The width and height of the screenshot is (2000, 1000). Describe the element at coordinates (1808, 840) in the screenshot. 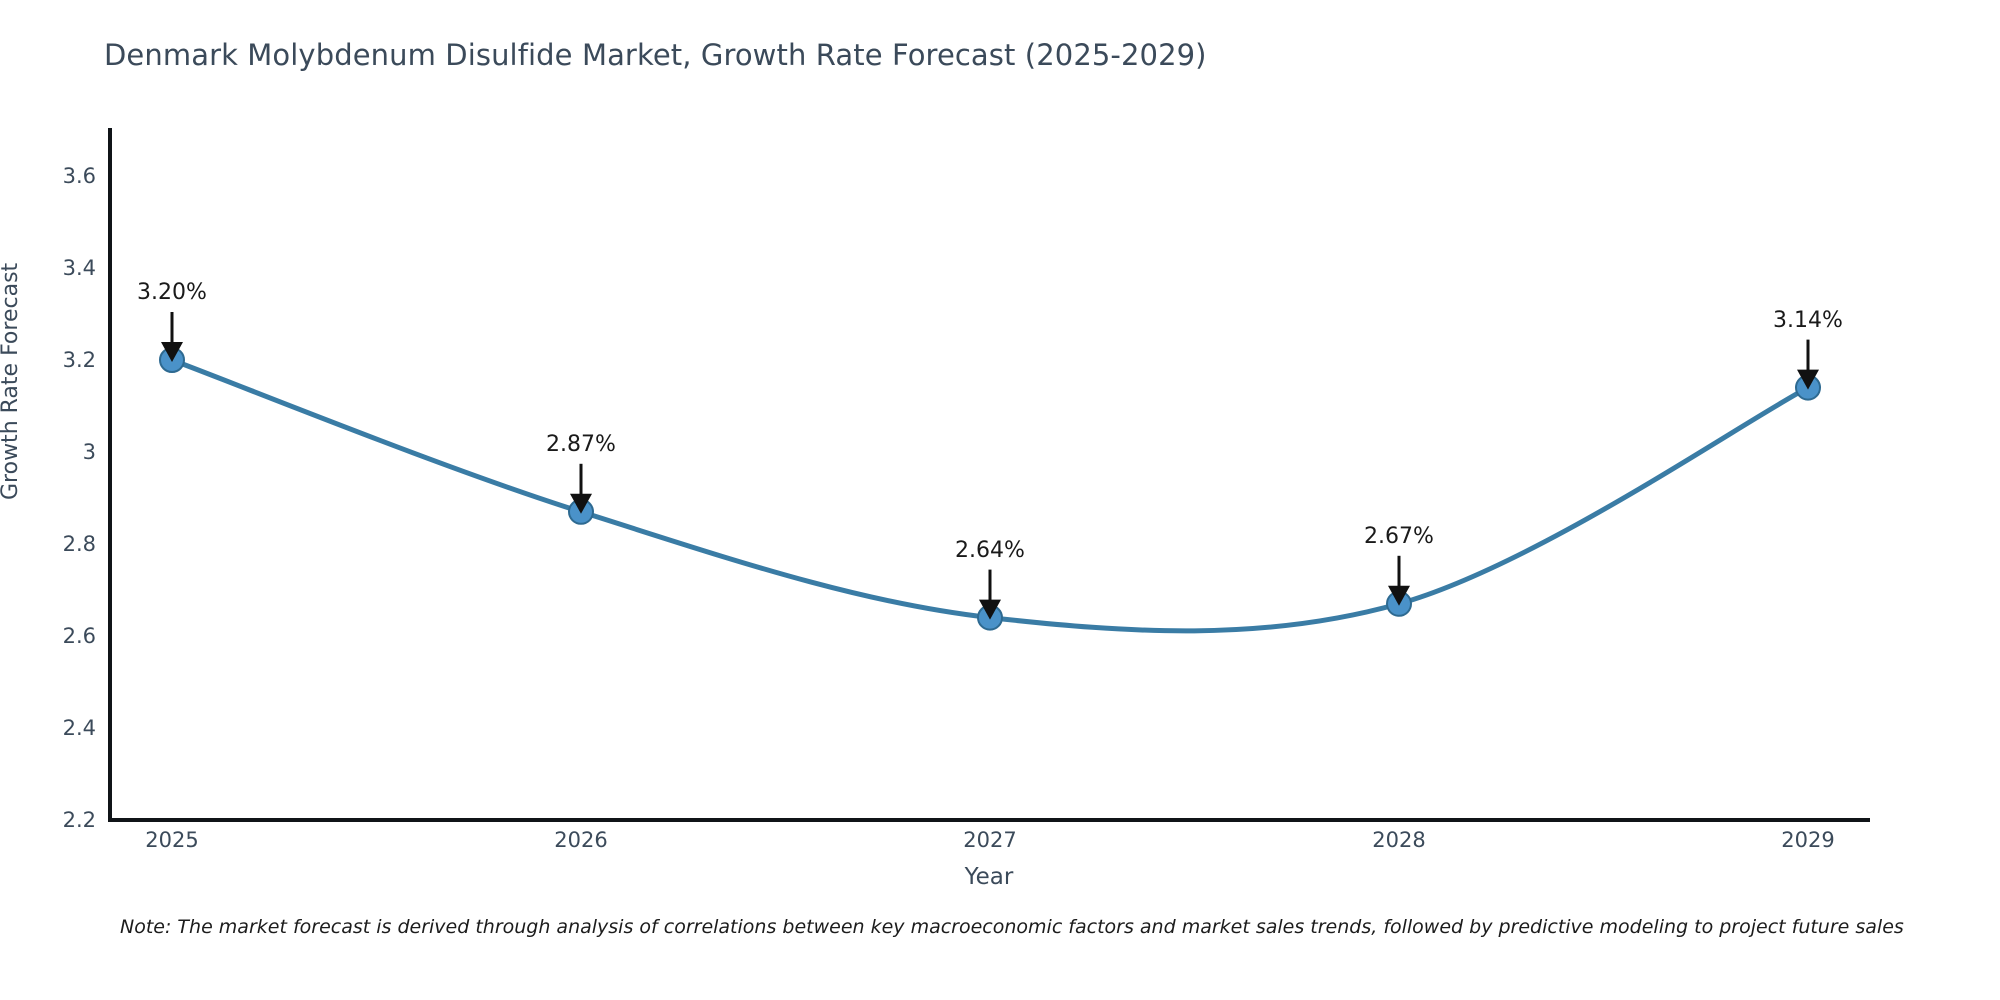

I see `x-tick-label: 2029` at that location.